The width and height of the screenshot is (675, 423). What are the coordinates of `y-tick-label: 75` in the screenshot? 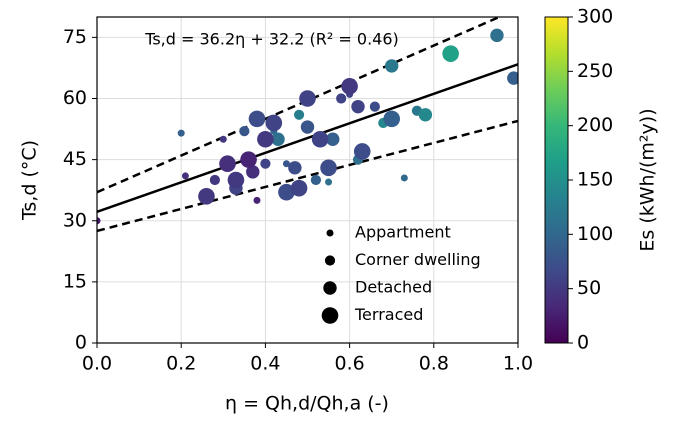 It's located at (75, 37).